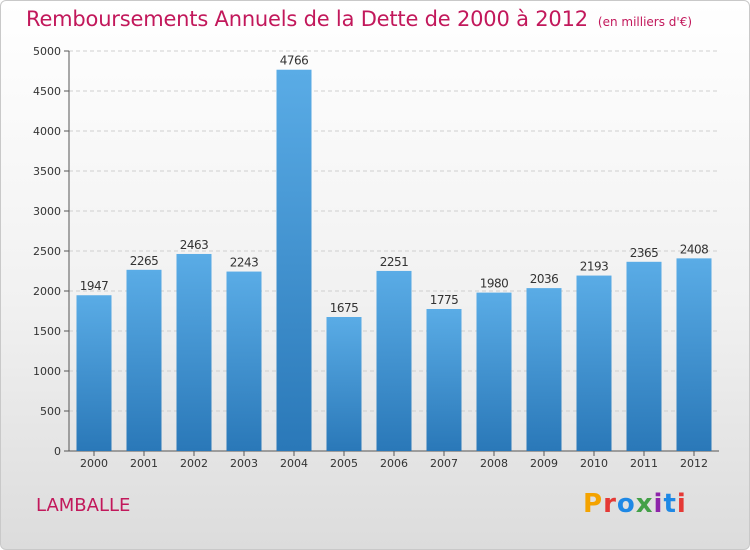 Image resolution: width=750 pixels, height=550 pixels. I want to click on x-tick-label: 2004, so click(294, 463).